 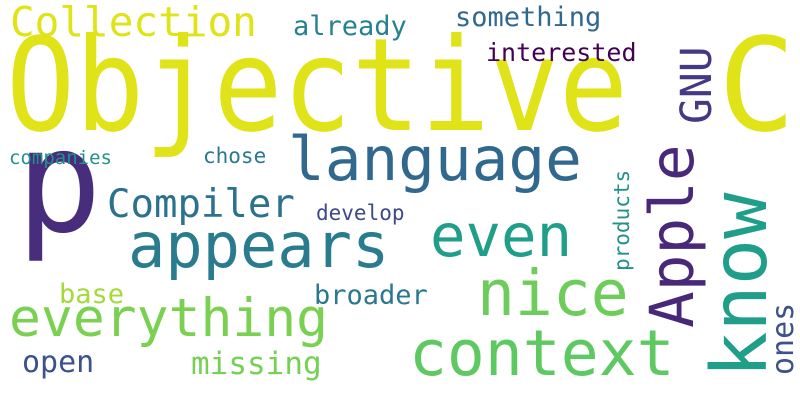 I want to click on word-already: already, so click(x=350, y=26).